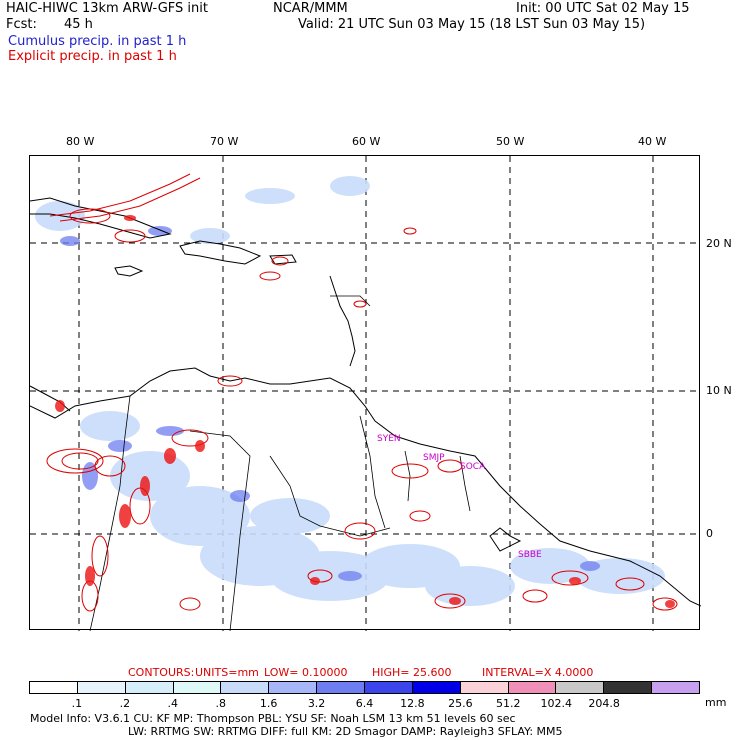  What do you see at coordinates (92, 56) in the screenshot?
I see `explicit-legend-text: Explicit precip. in past 1 h` at bounding box center [92, 56].